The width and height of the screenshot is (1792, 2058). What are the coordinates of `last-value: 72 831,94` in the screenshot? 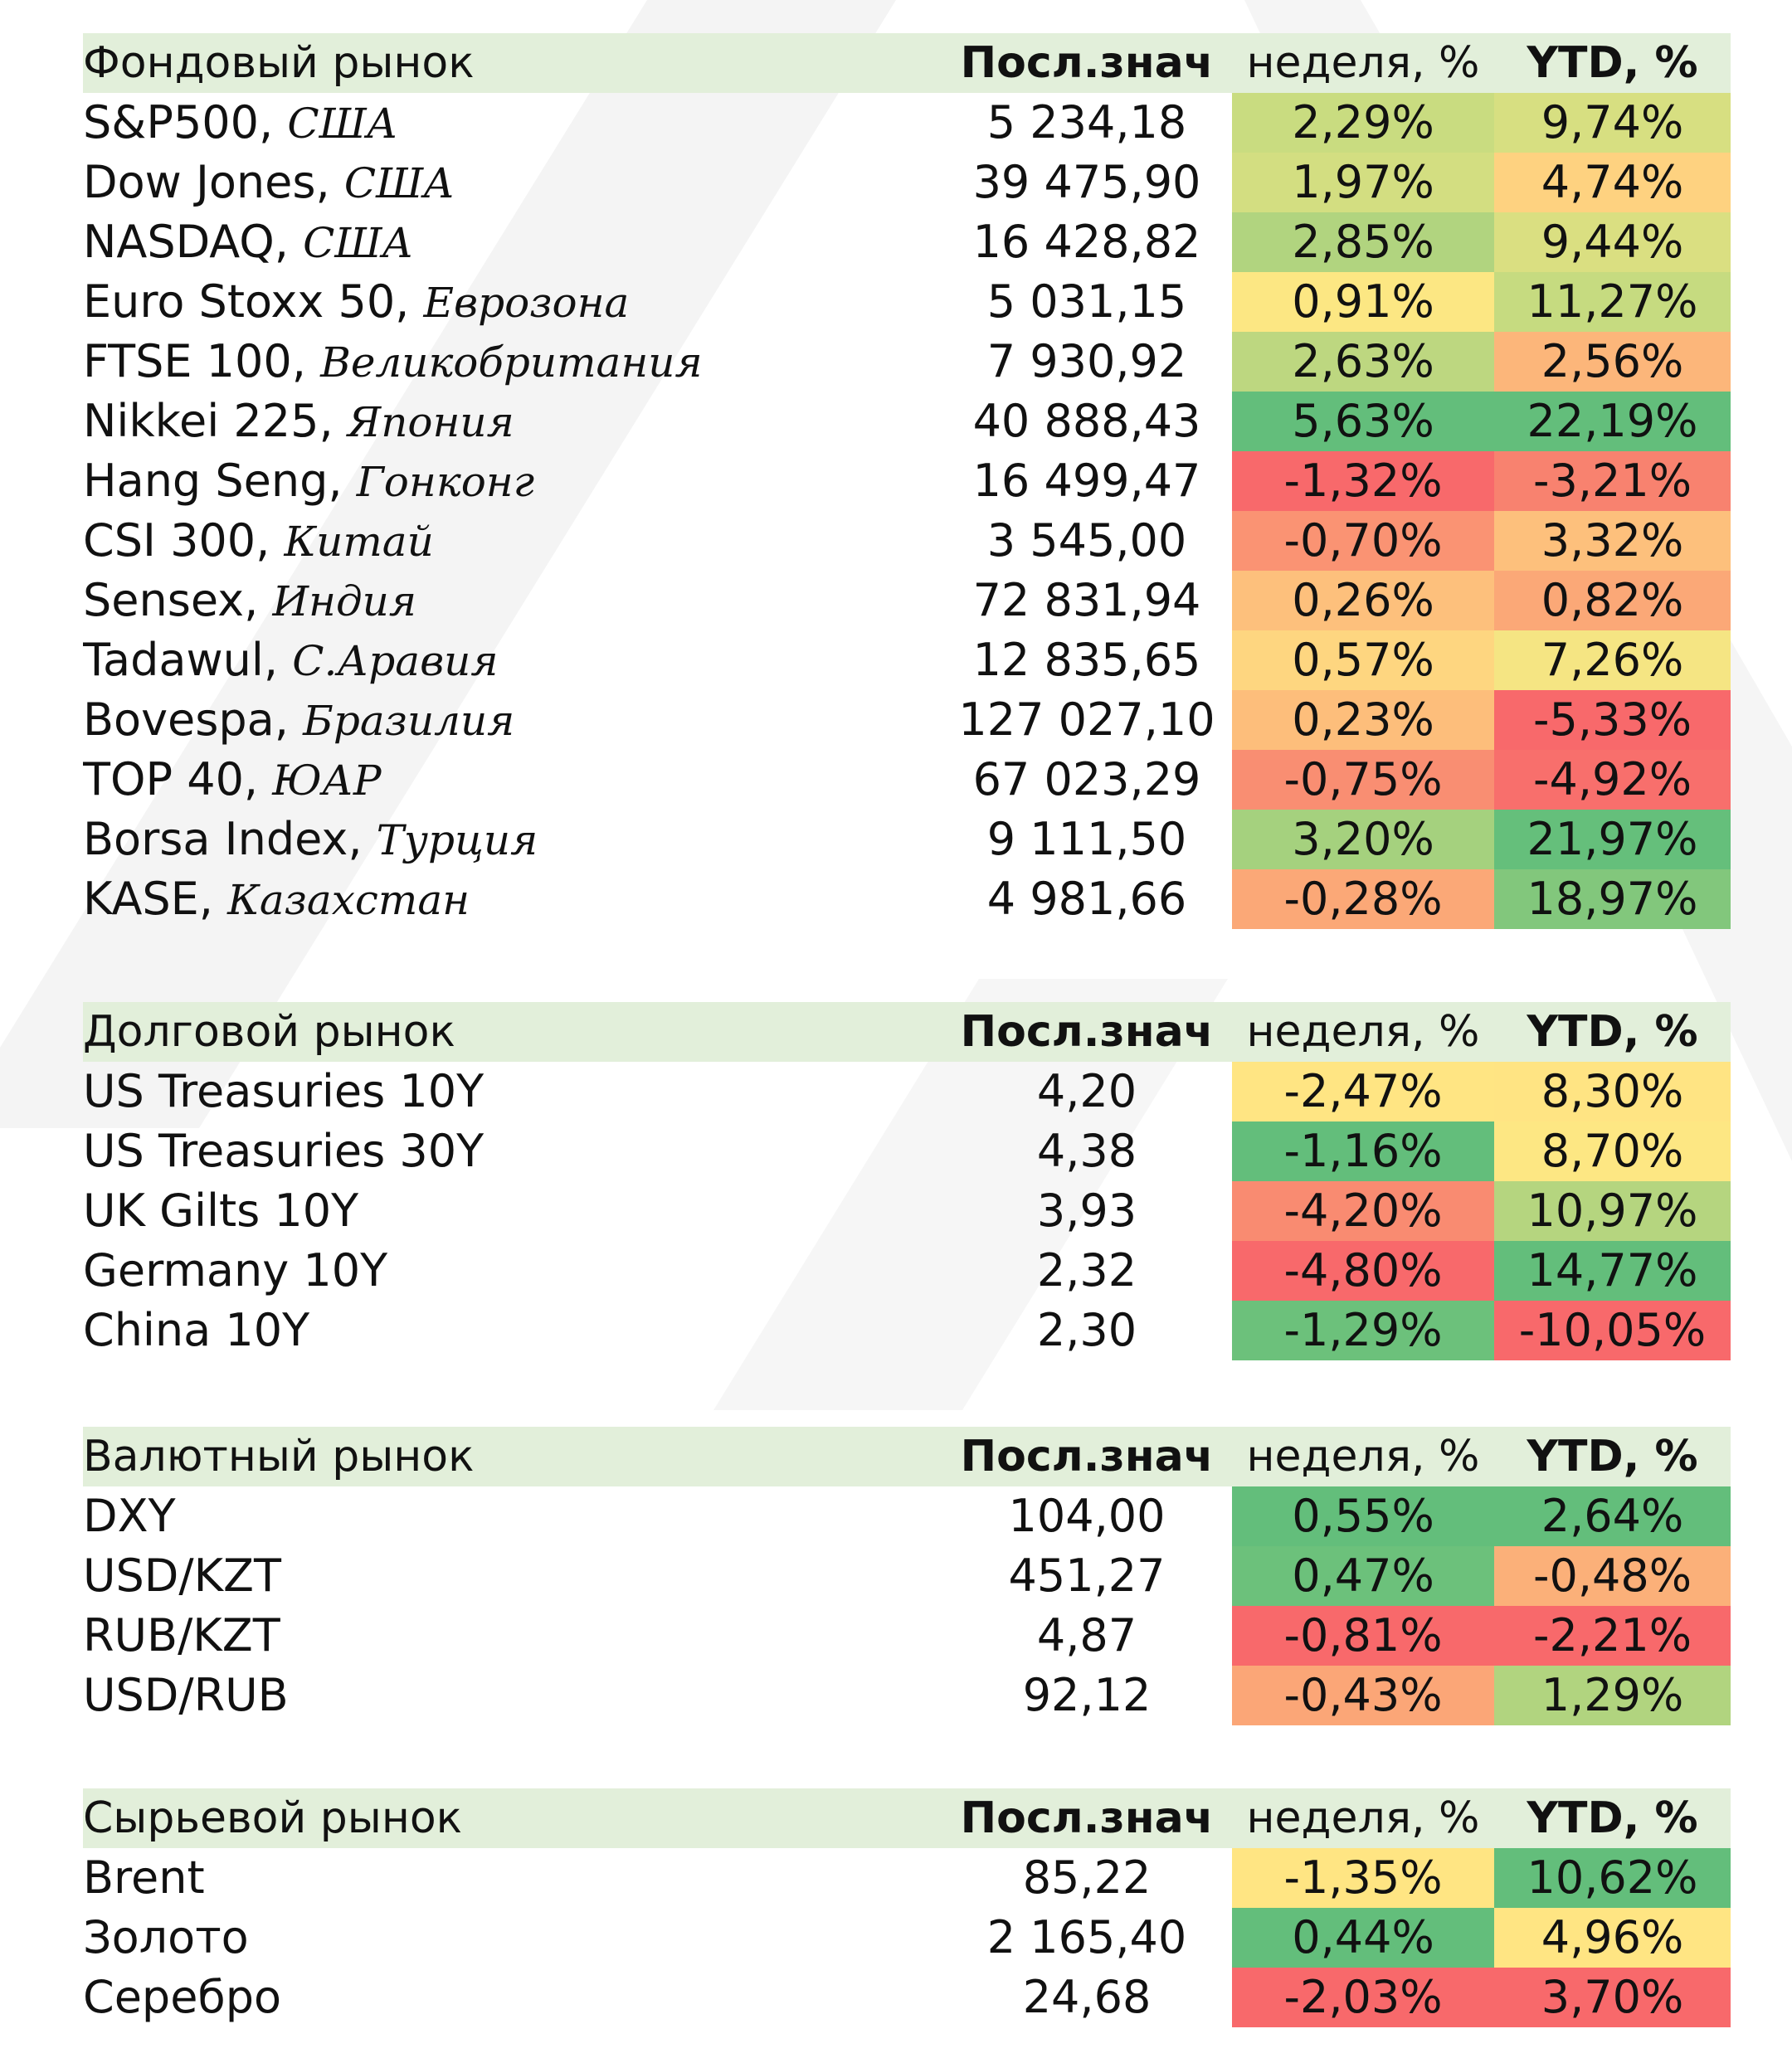 It's located at (1086, 600).